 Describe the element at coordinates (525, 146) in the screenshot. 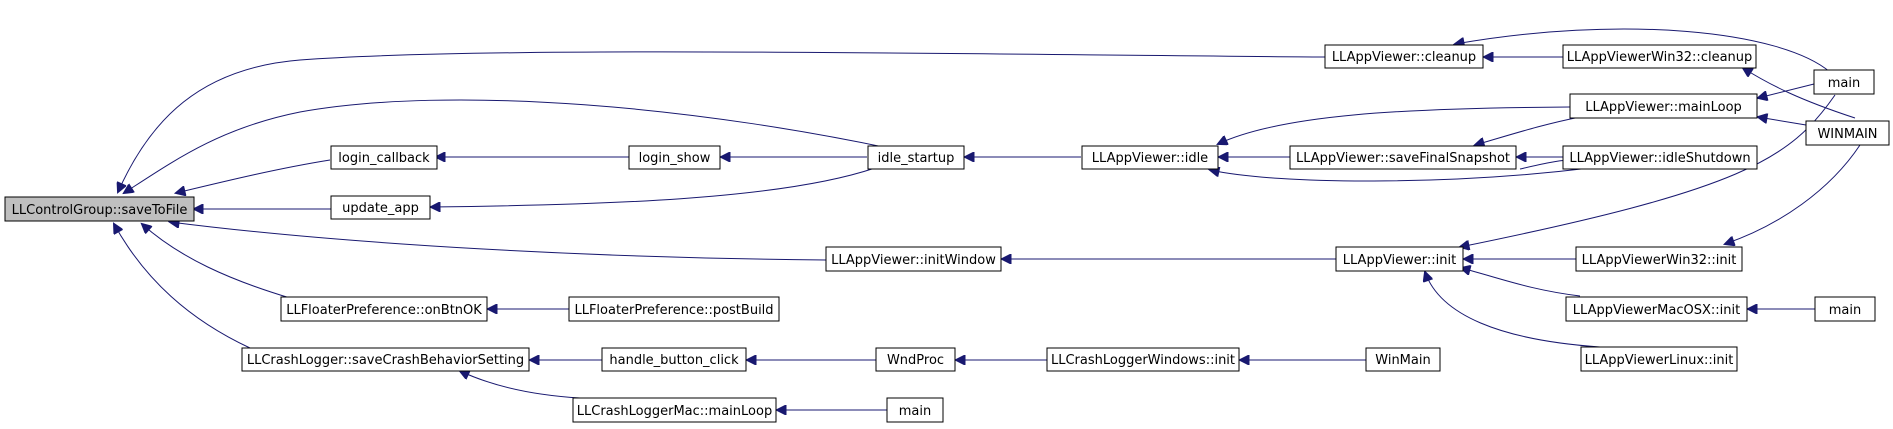

I see `edge-idle-startup-to-root` at that location.